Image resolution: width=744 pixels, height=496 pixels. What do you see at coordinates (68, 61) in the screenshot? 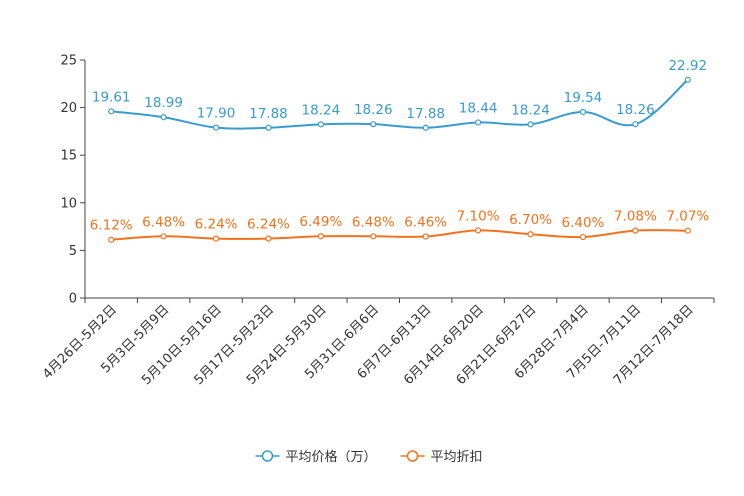
I see `y-tick-label: 25` at bounding box center [68, 61].